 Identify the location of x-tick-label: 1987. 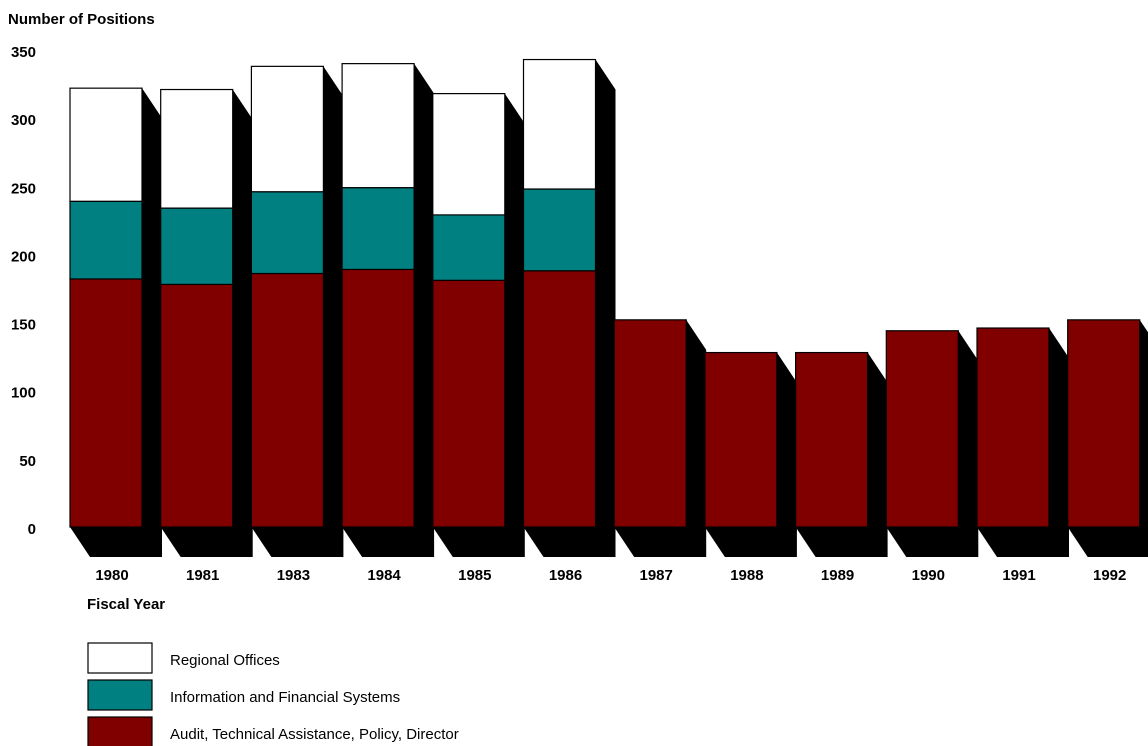
(656, 575).